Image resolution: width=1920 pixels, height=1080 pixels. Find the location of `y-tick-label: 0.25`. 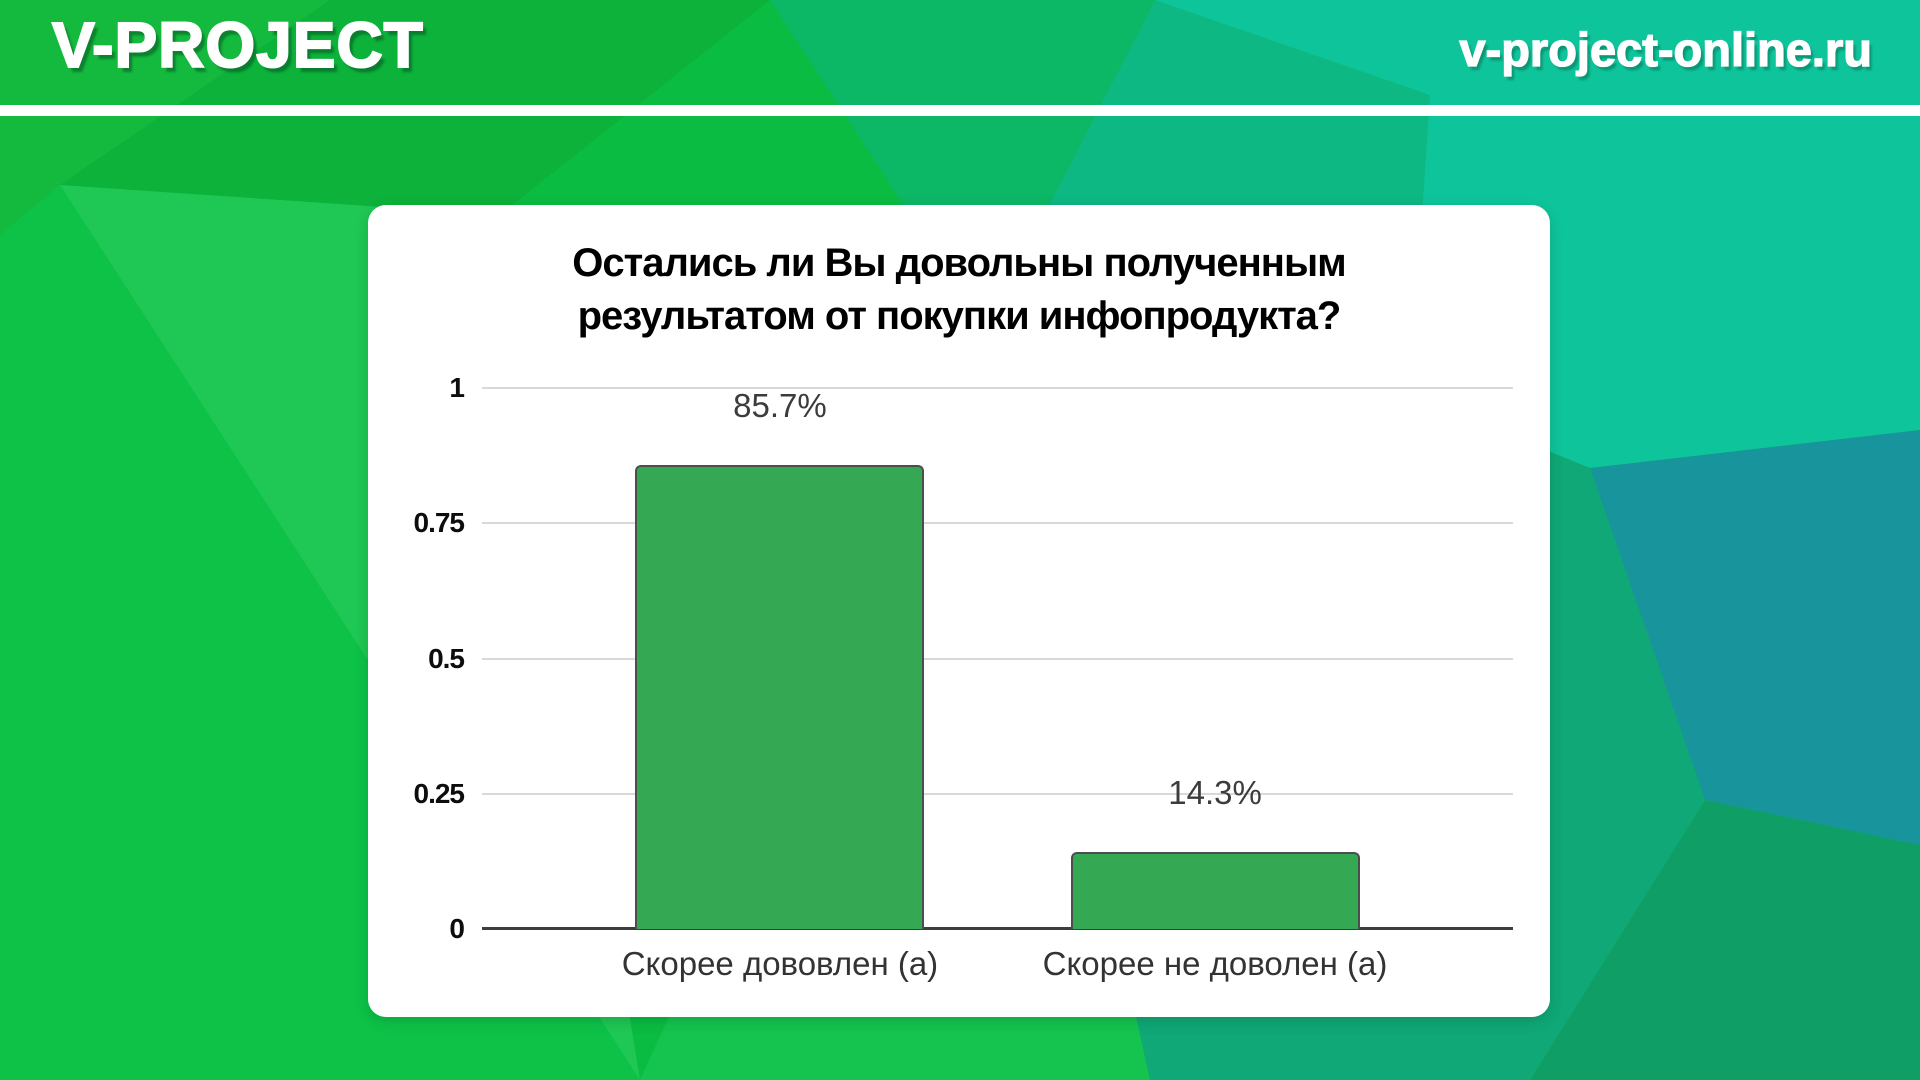

y-tick-label: 0.25 is located at coordinates (439, 793).